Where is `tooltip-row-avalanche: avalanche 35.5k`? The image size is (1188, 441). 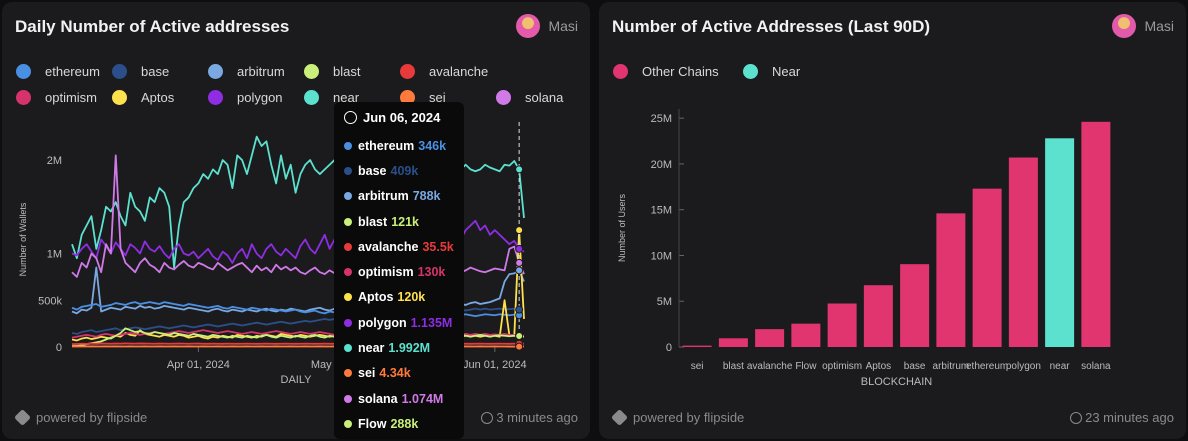
tooltip-row-avalanche: avalanche 35.5k is located at coordinates (399, 246).